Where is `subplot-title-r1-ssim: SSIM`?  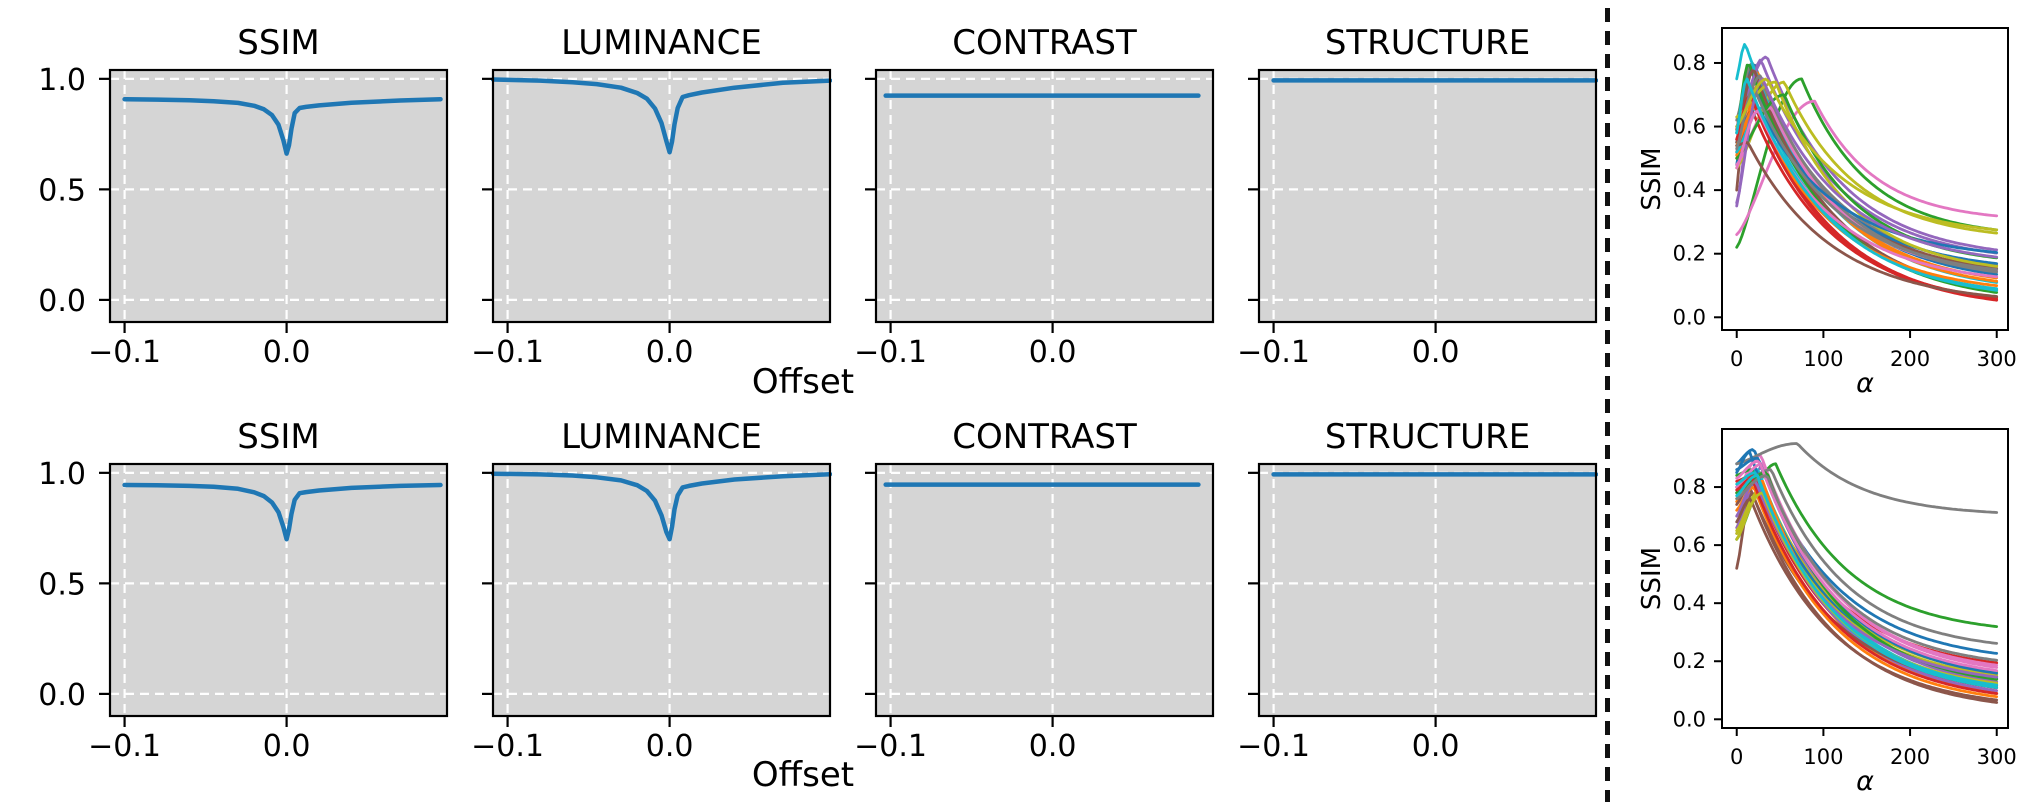
subplot-title-r1-ssim: SSIM is located at coordinates (278, 43).